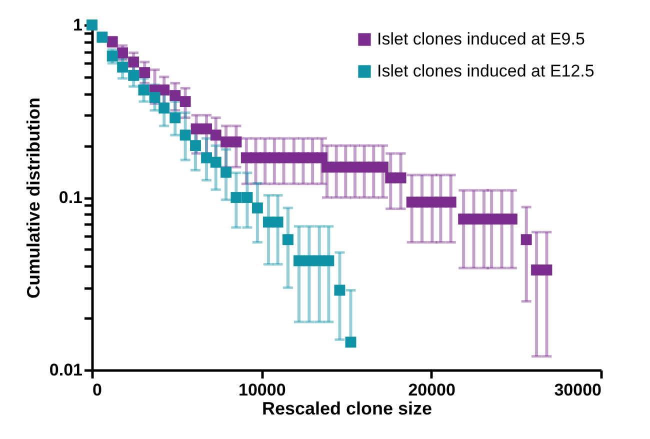  What do you see at coordinates (262, 390) in the screenshot?
I see `x-tick-label: 10000` at bounding box center [262, 390].